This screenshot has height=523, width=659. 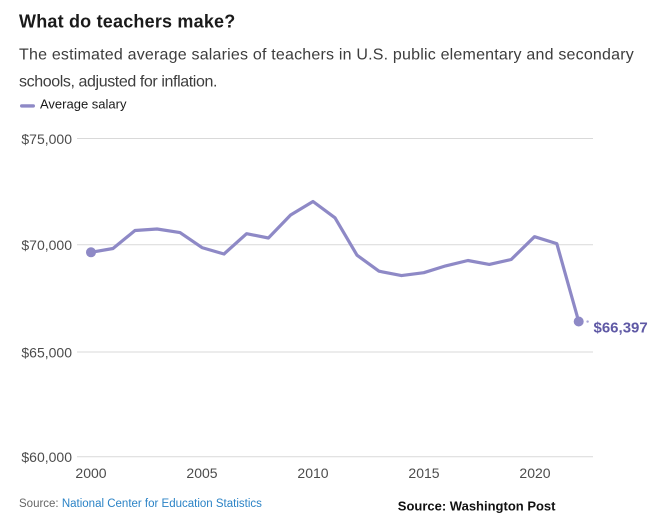 I want to click on svg-text: $66,397, so click(x=621, y=327).